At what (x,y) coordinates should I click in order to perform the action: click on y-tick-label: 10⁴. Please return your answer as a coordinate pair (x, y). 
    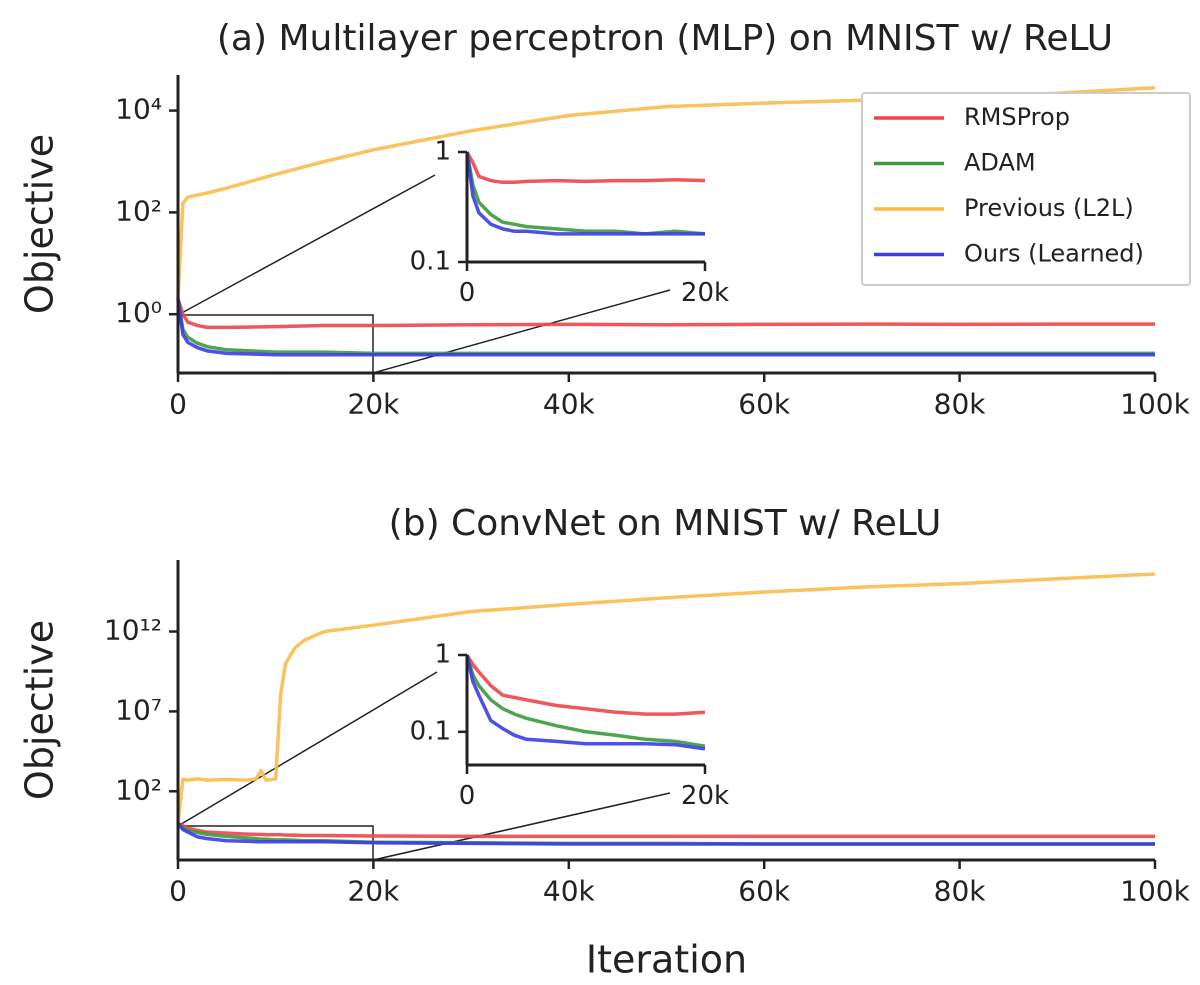
    Looking at the image, I should click on (138, 109).